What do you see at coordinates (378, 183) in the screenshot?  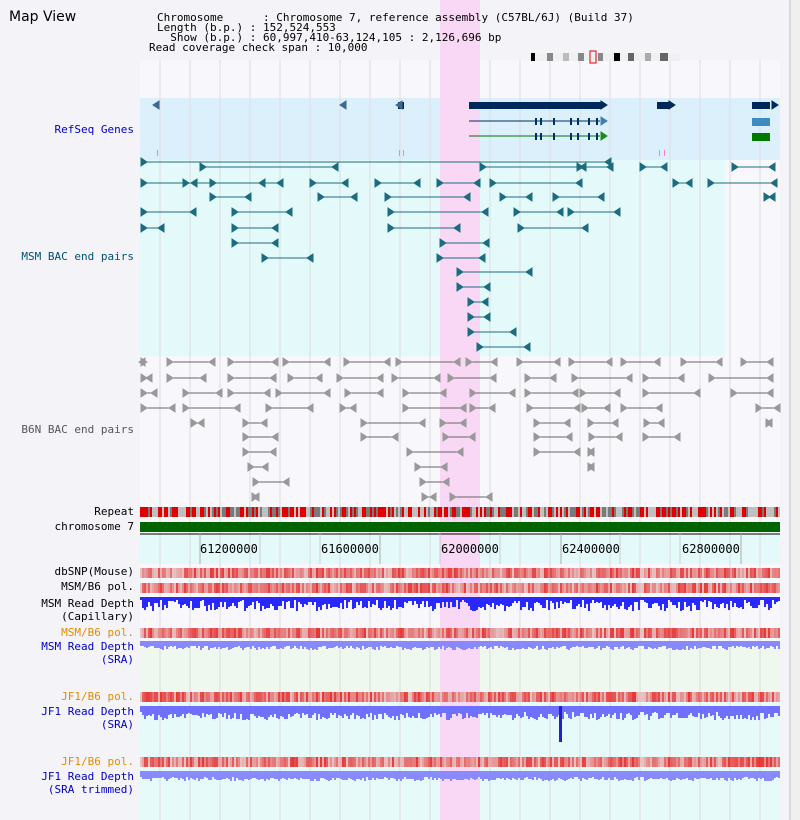 I see `msm-bac-end` at bounding box center [378, 183].